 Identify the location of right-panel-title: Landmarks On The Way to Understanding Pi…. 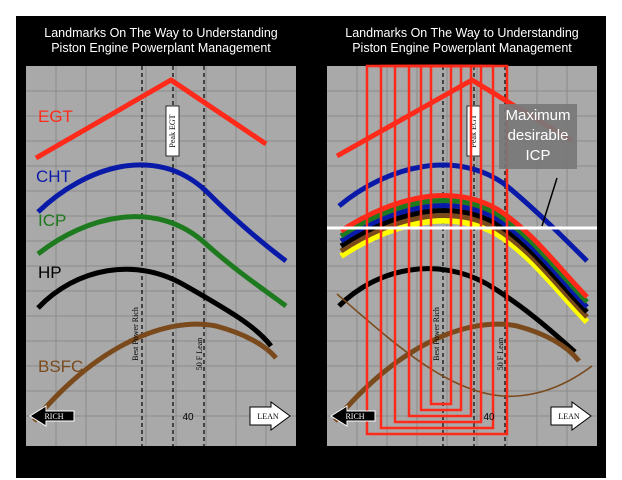
(462, 41).